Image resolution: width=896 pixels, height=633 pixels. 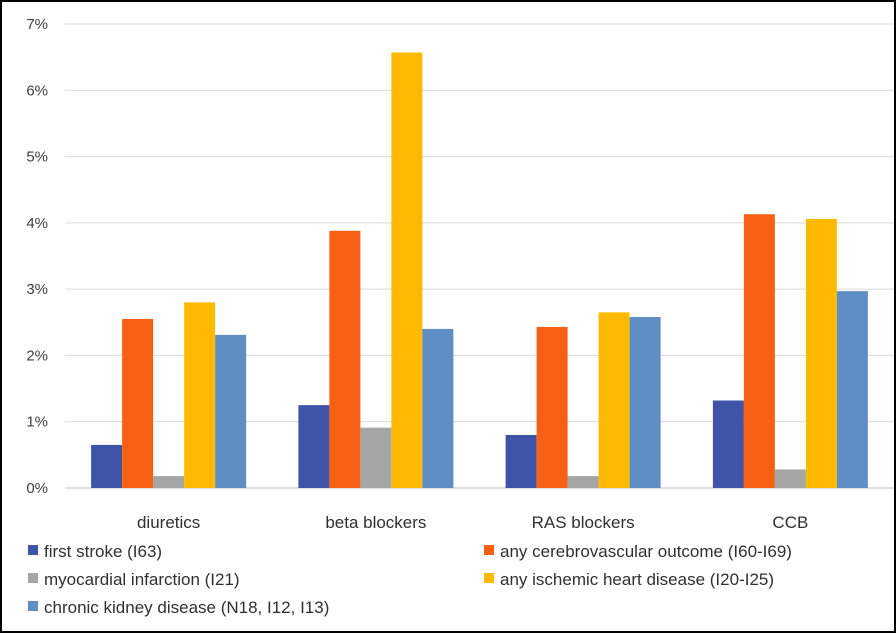 I want to click on x-category-label: diuretics, so click(x=168, y=522).